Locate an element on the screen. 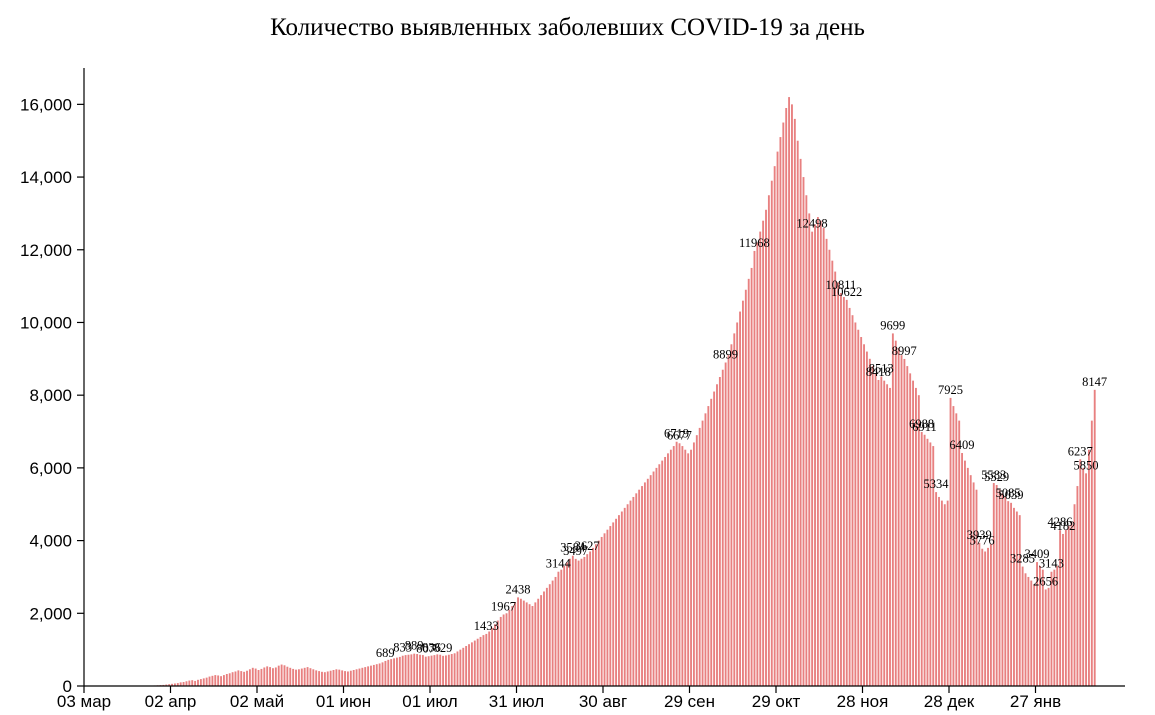 This screenshot has width=1155, height=715. data-label: 10811 is located at coordinates (840, 285).